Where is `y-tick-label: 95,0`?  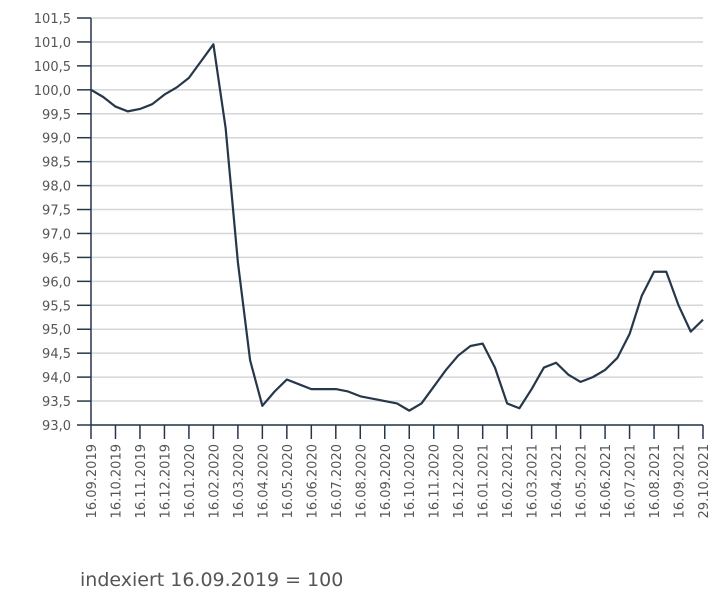
y-tick-label: 95,0 is located at coordinates (56, 330).